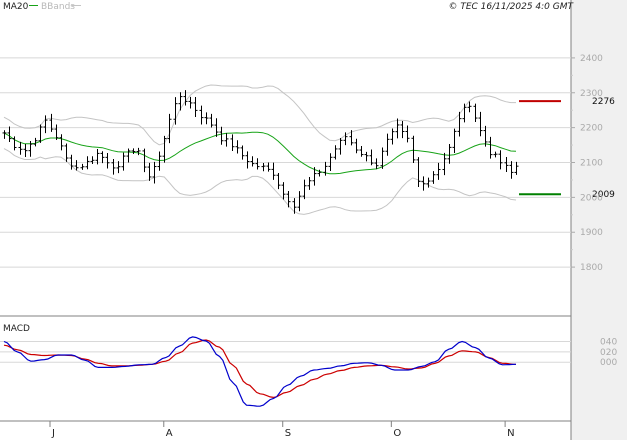 The image size is (627, 440). I want to click on price-tick-label: 2300, so click(591, 94).